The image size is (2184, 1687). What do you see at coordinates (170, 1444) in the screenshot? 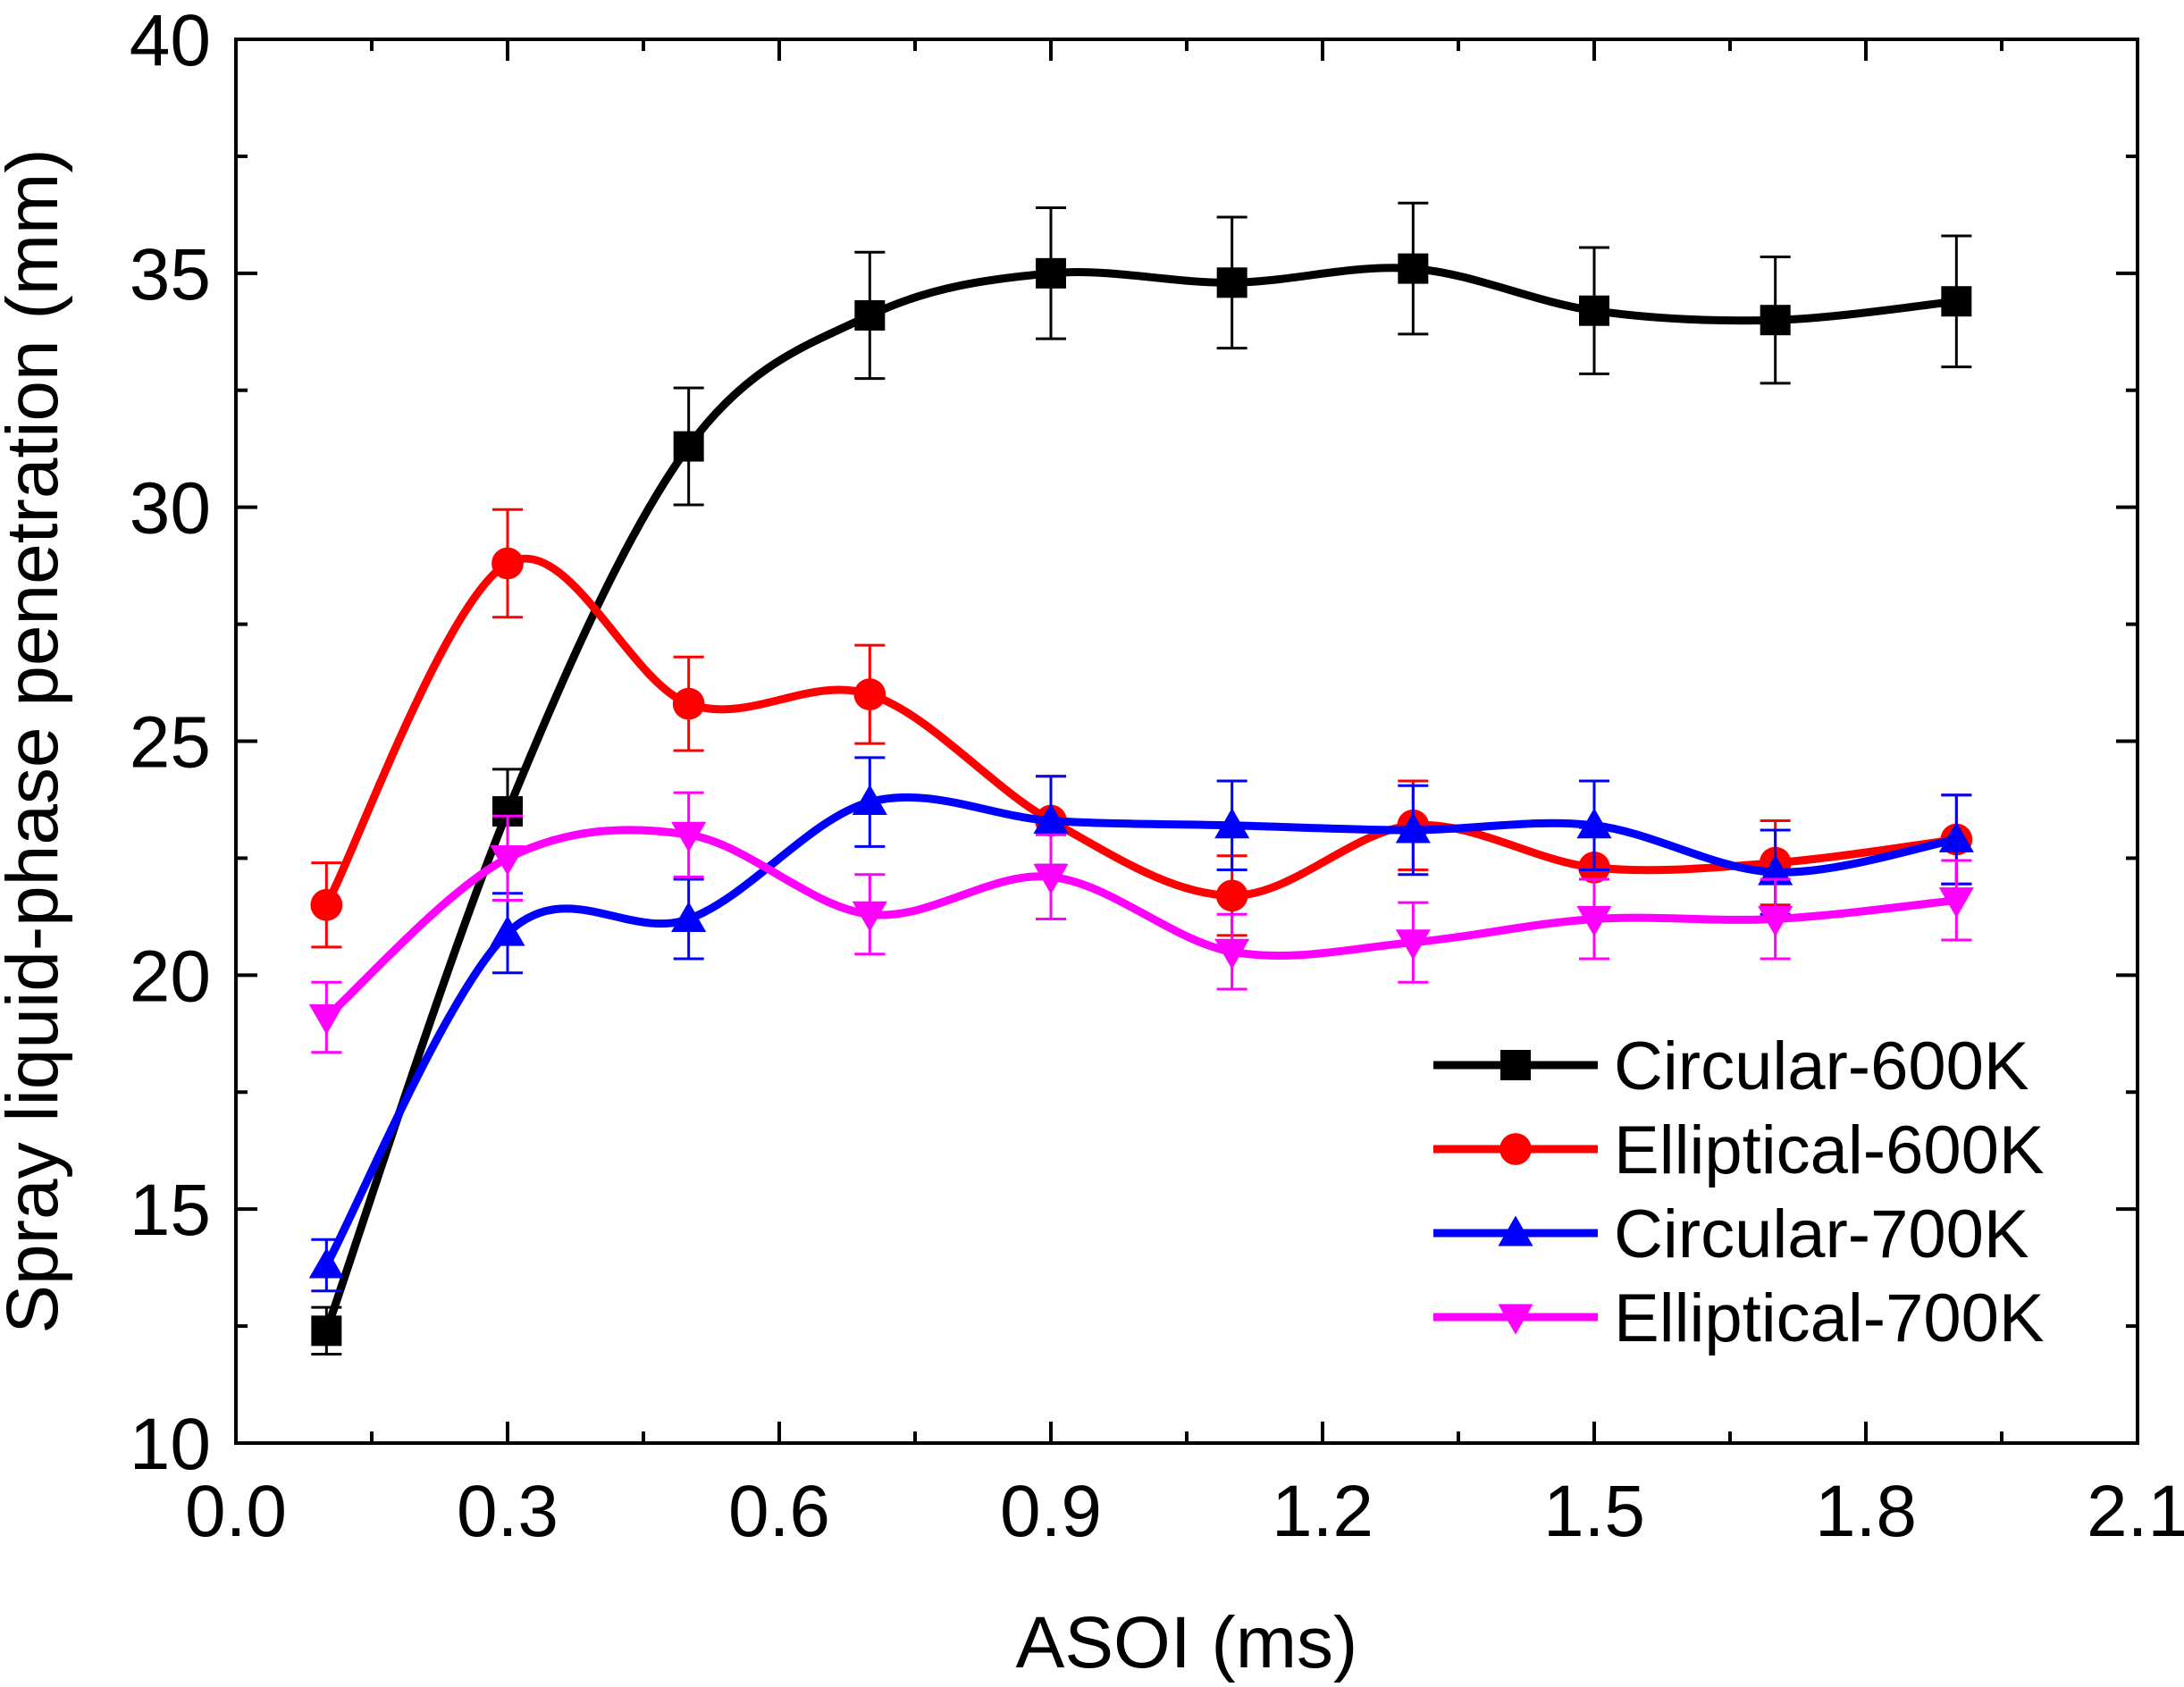
I see `y-tick-label: 10` at bounding box center [170, 1444].